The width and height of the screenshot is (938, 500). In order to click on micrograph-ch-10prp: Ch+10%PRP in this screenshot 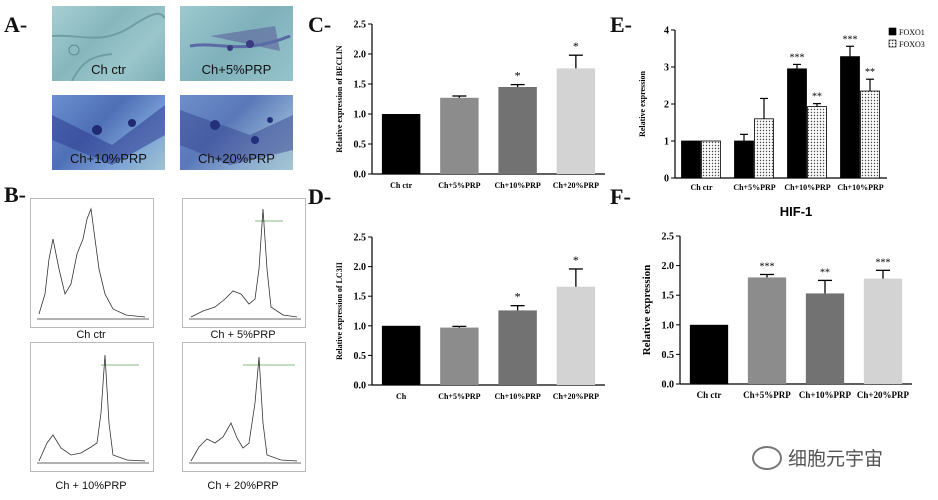, I will do `click(108, 132)`.